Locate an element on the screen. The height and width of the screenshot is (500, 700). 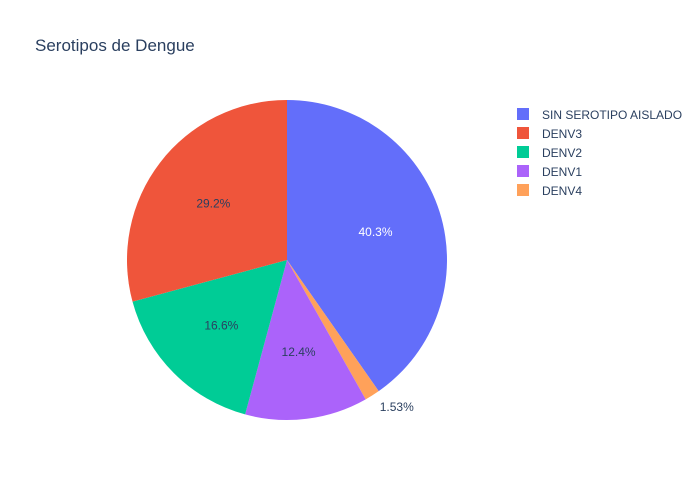
legend-item-denv3: DENV3 is located at coordinates (549, 134).